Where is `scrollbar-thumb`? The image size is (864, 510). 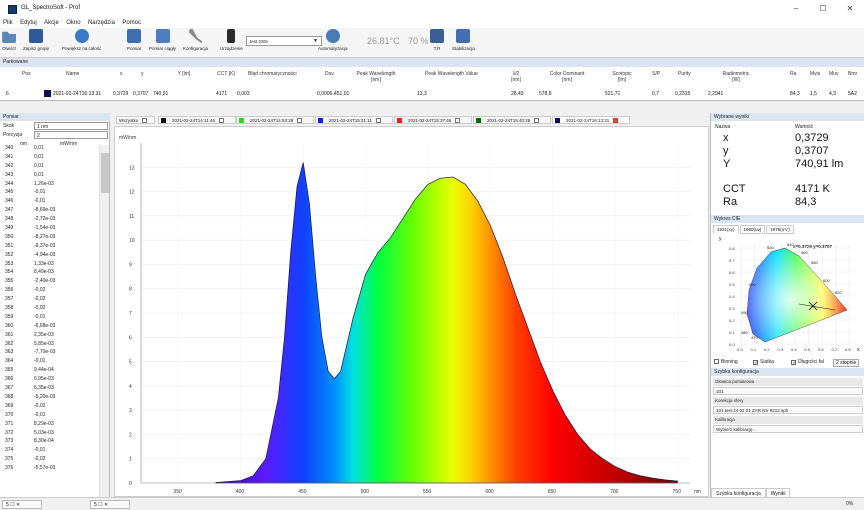
scrollbar-thumb is located at coordinates (105, 173).